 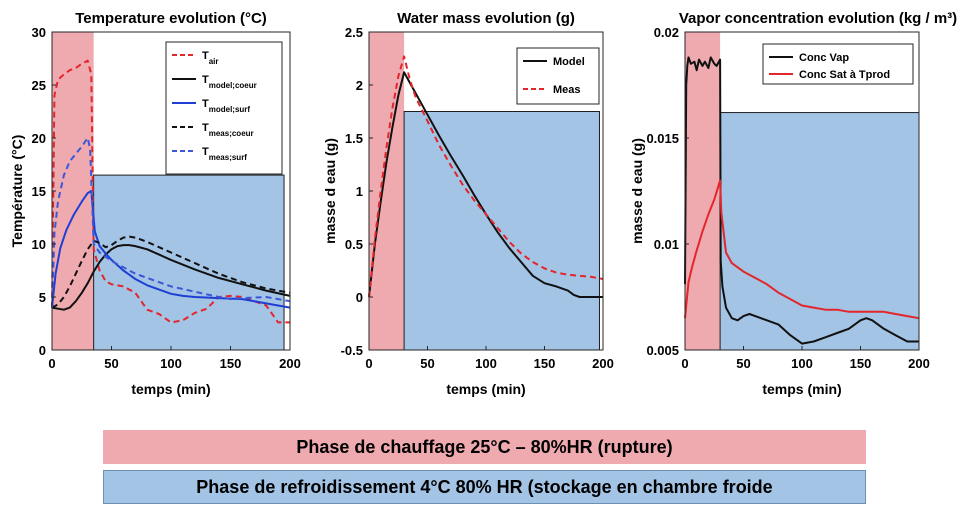 I want to click on y-axis-label: Température (°C), so click(x=17, y=191).